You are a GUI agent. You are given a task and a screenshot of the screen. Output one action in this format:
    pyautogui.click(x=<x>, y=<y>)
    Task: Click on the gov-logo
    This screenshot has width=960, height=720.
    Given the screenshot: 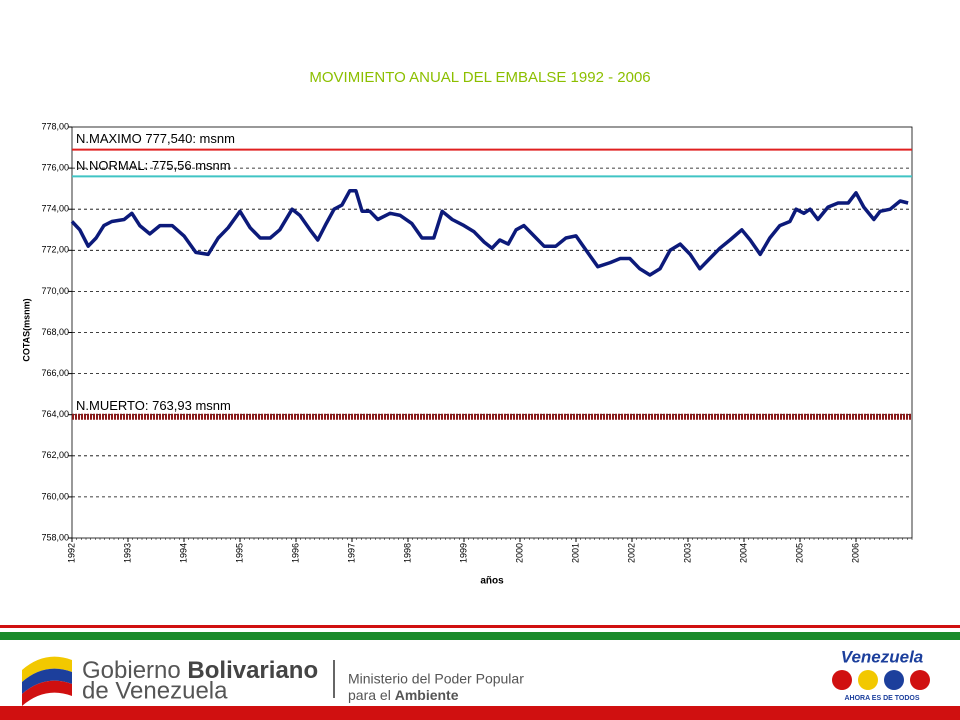 What is the action you would take?
    pyautogui.click(x=47, y=681)
    